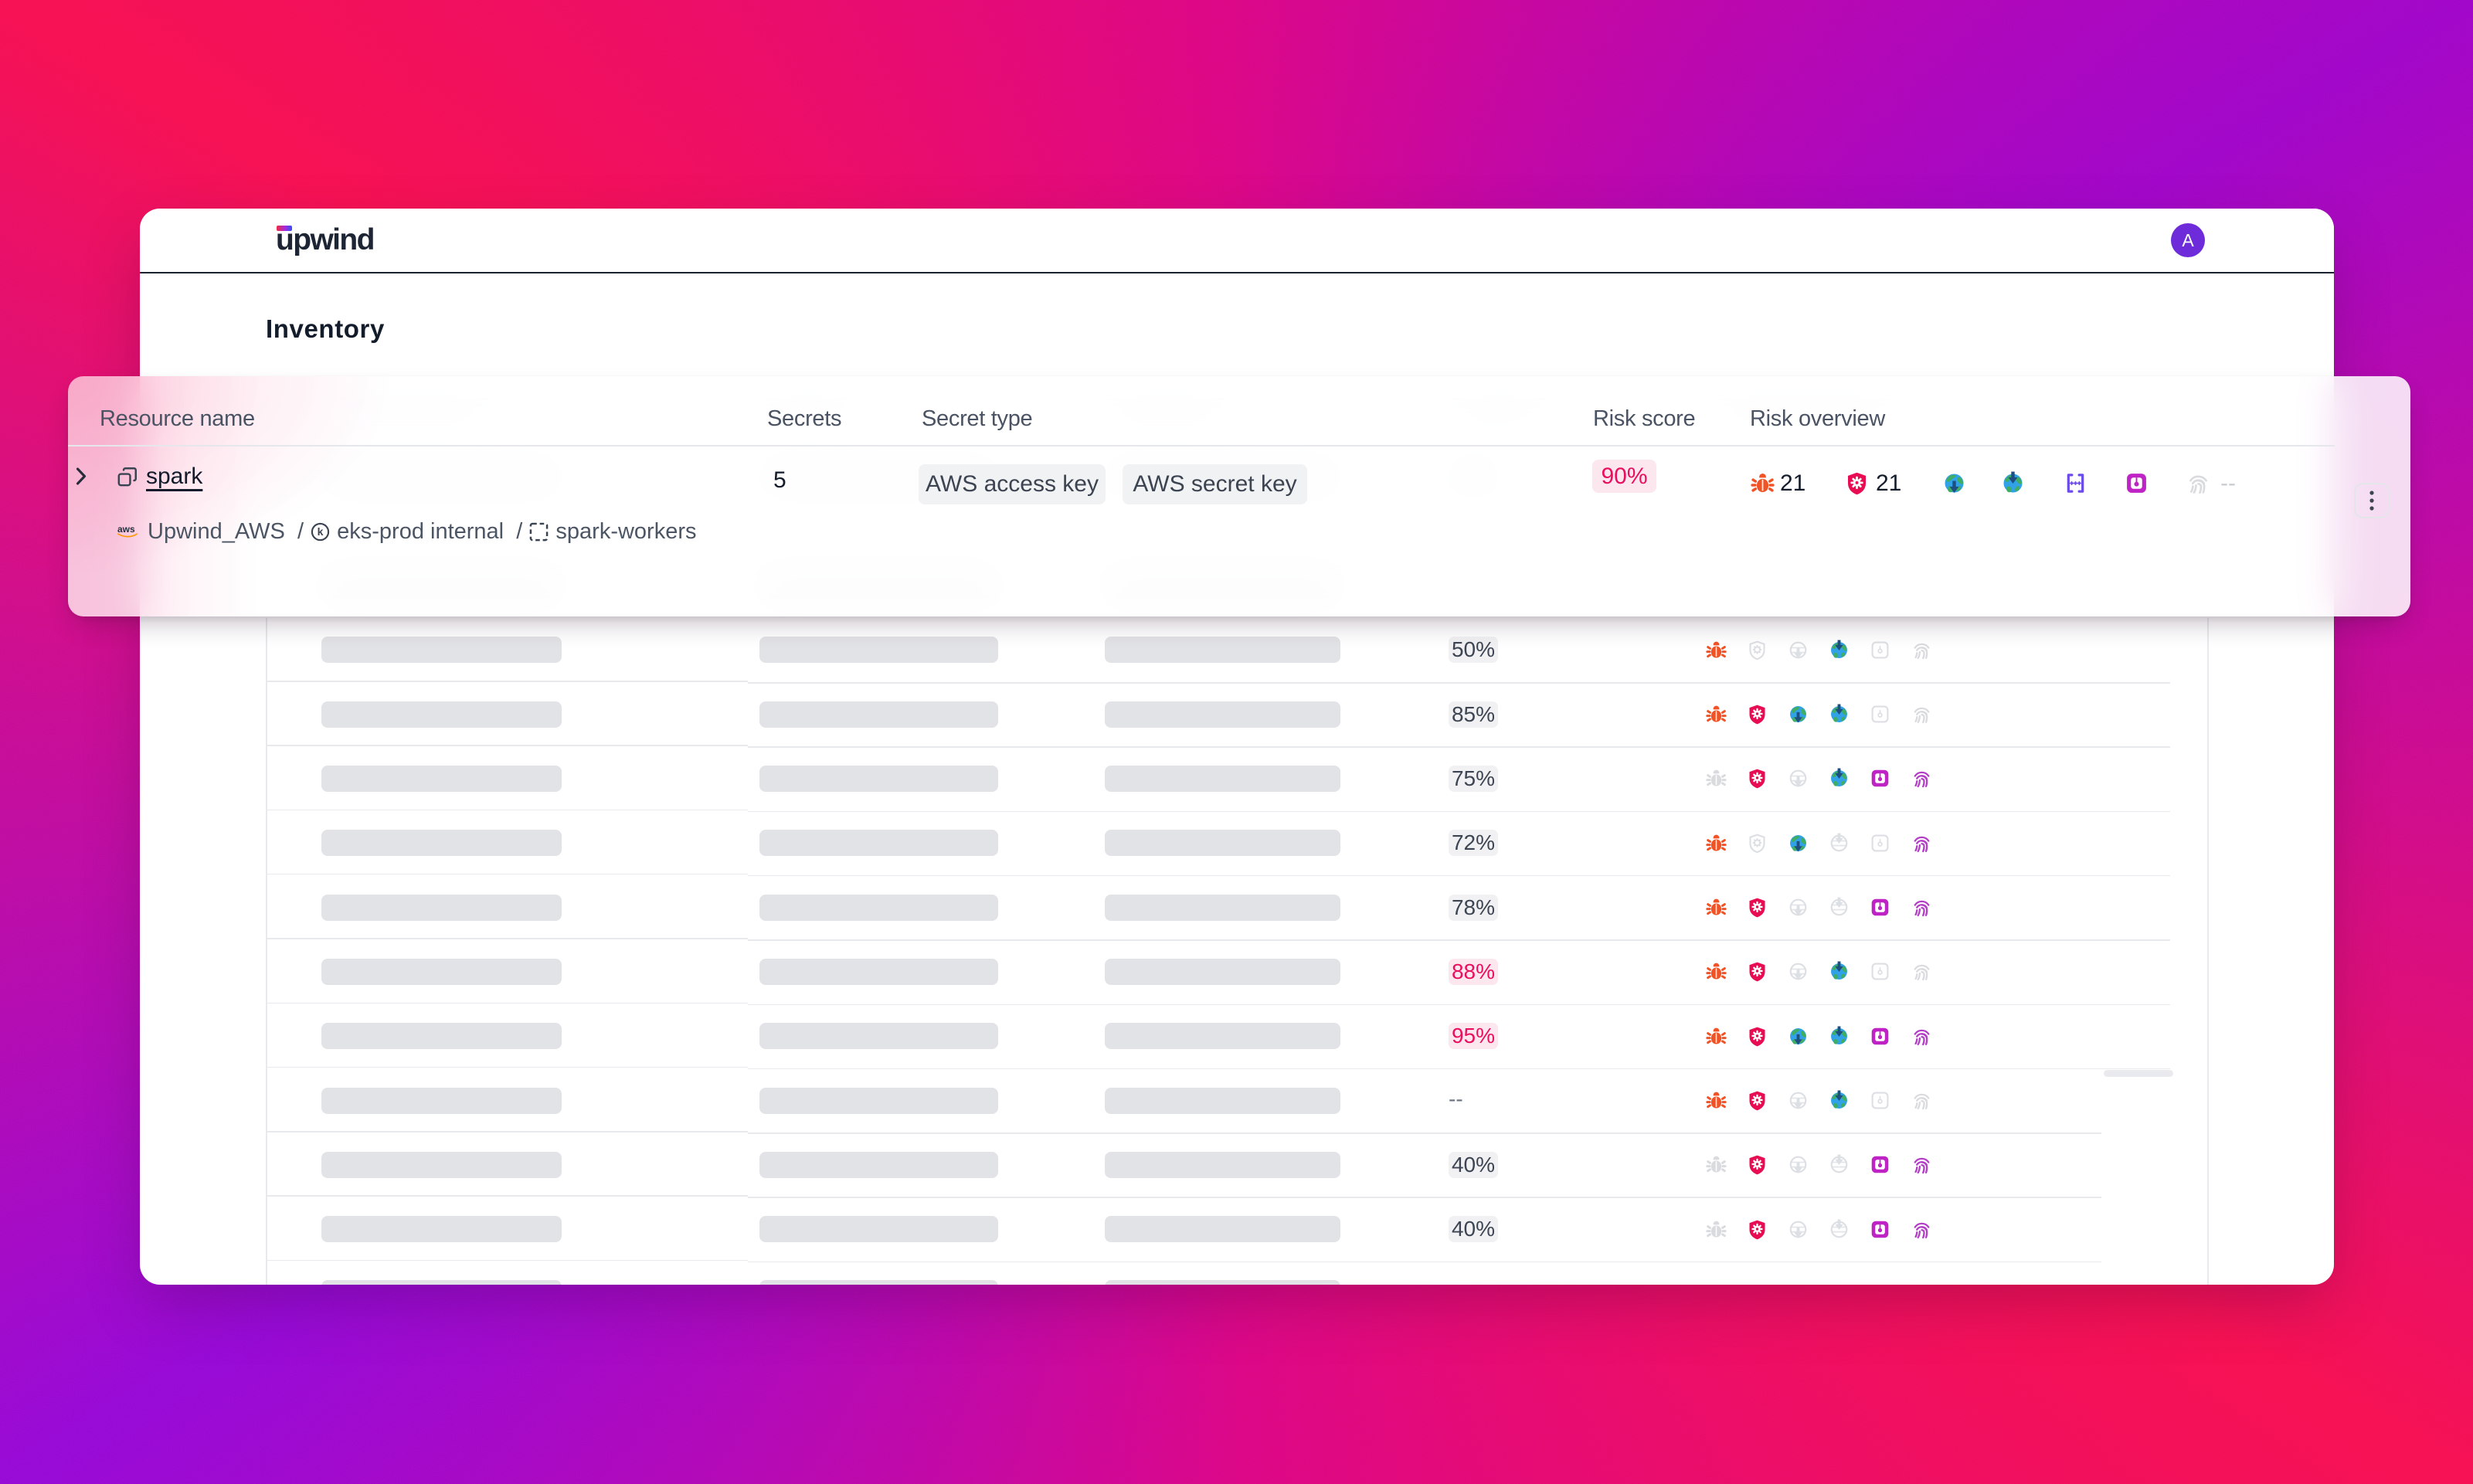 The height and width of the screenshot is (1484, 2473). I want to click on svg-text: k, so click(321, 531).